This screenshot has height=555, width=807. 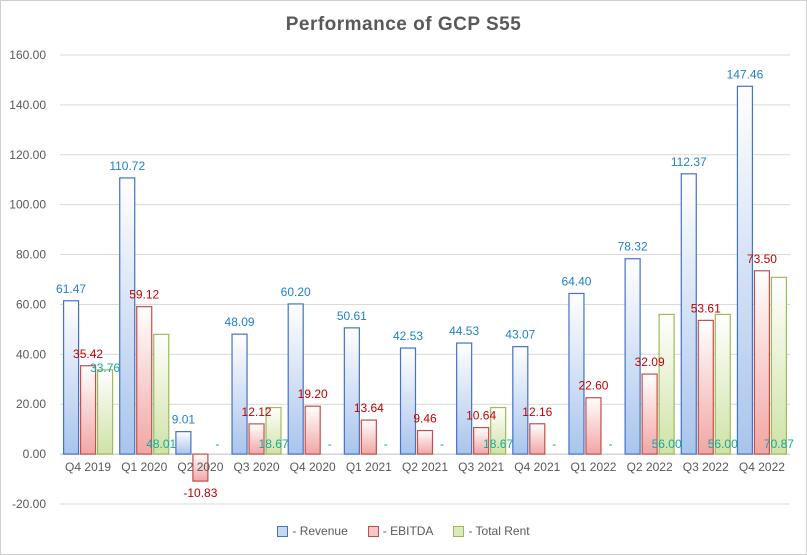 What do you see at coordinates (403, 24) in the screenshot?
I see `chart-title: Performance of GCP S55` at bounding box center [403, 24].